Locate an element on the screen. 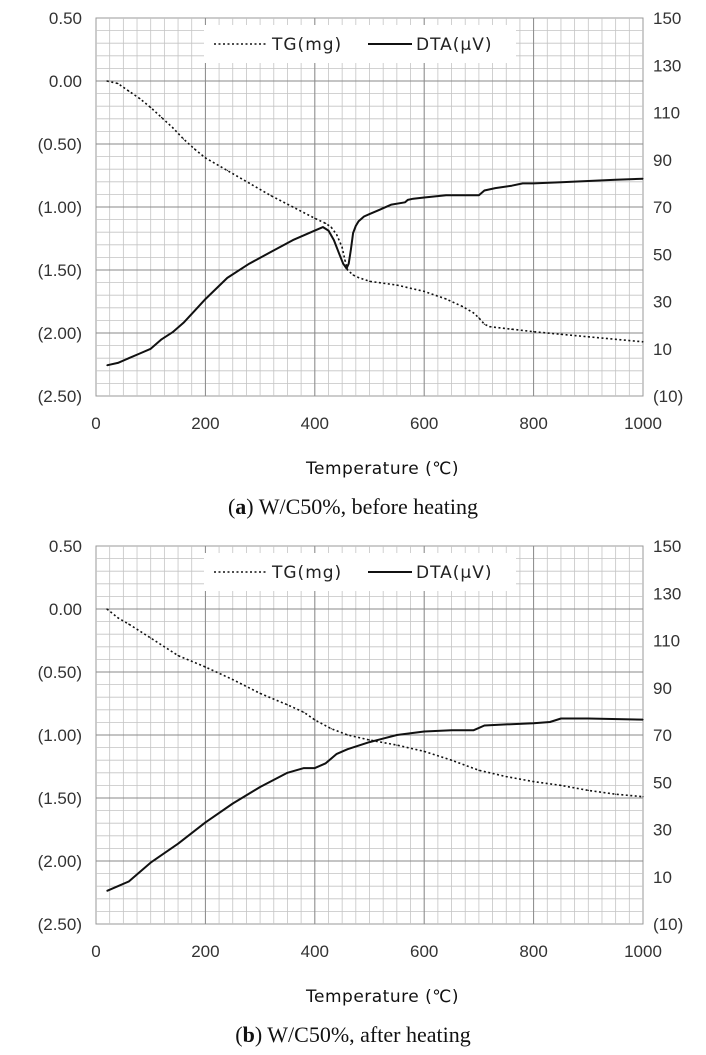 Image resolution: width=706 pixels, height=1055 pixels. x-tick-label: 1000 is located at coordinates (643, 423).